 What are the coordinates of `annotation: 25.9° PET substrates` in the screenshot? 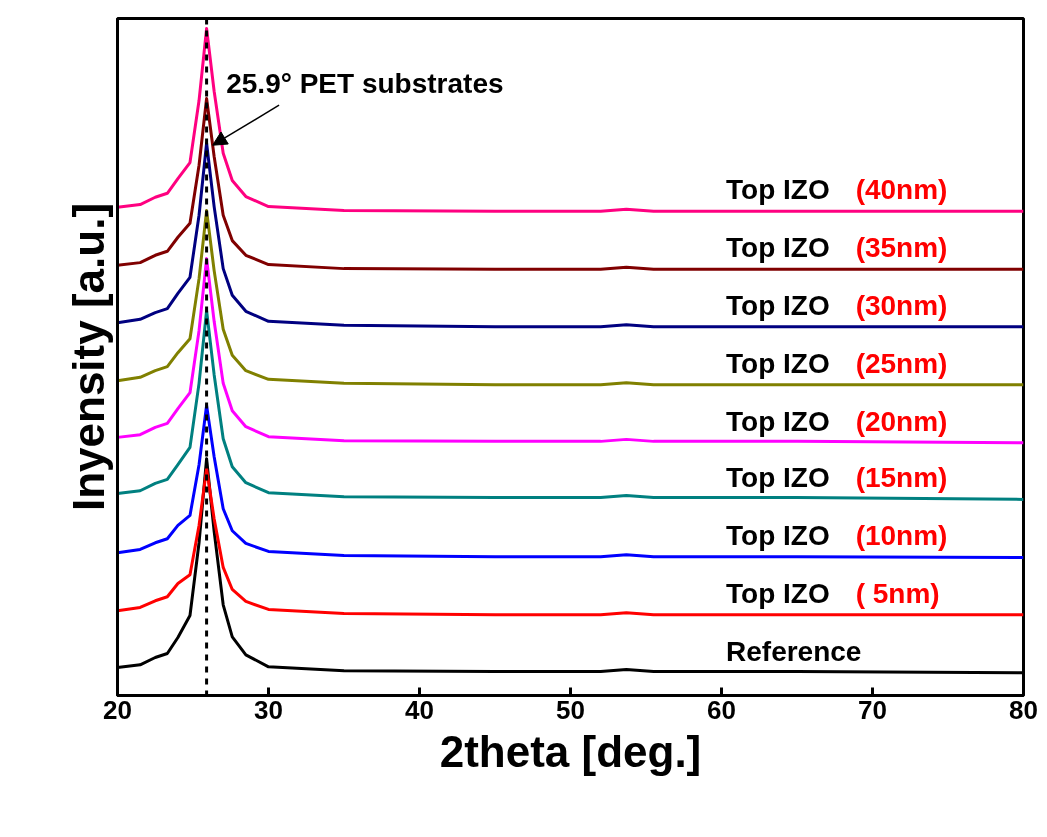 It's located at (365, 83).